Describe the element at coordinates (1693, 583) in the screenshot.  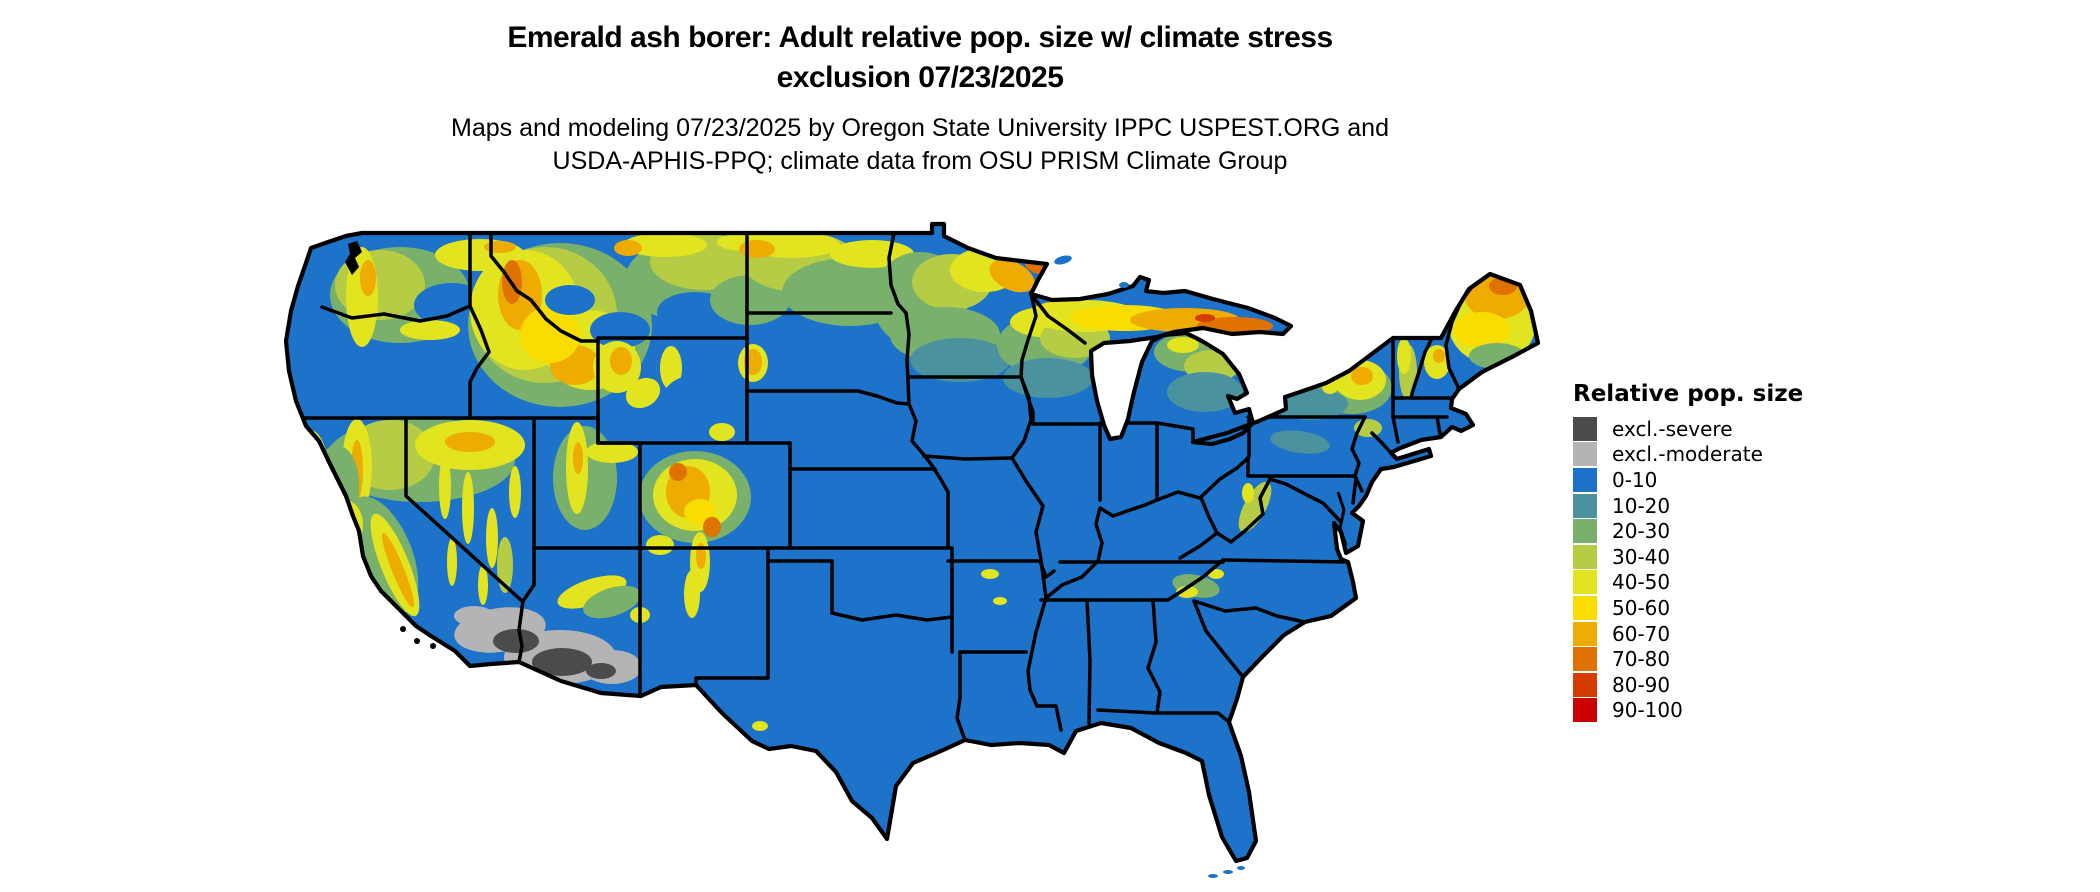
I see `legend-item: 40-50` at that location.